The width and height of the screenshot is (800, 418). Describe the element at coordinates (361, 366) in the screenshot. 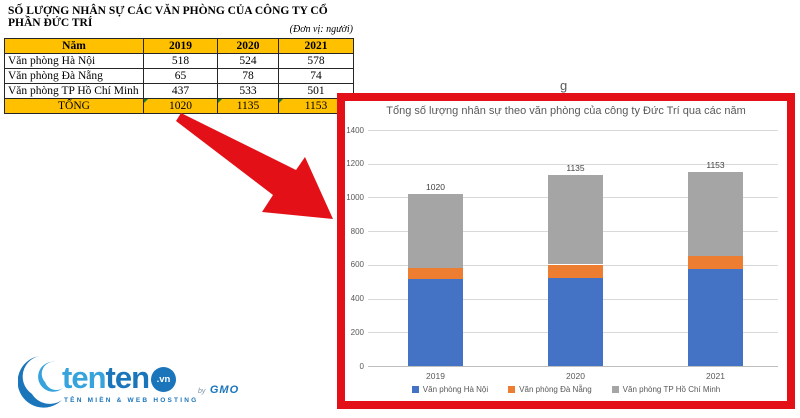

I see `y-axis-tick-label: 0` at that location.